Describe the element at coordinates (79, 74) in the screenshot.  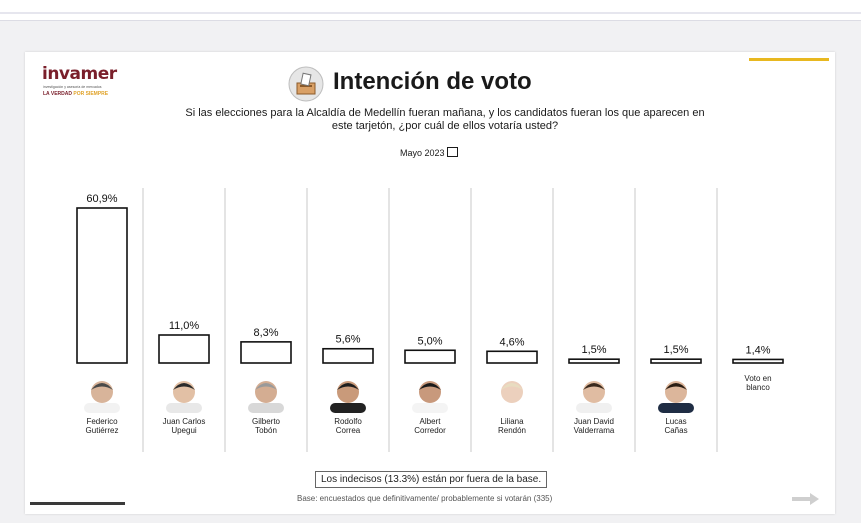
I see `logo-word: invamer` at that location.